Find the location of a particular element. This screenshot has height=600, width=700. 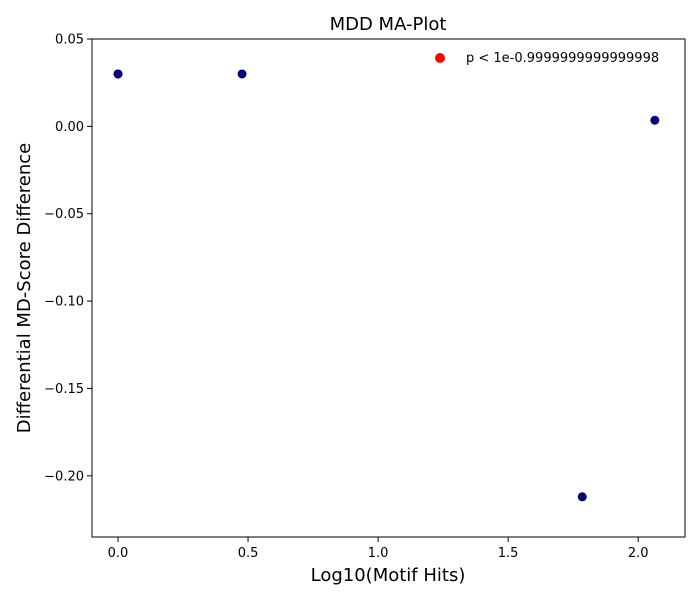

y-tick-label: −0.10 is located at coordinates (64, 302).